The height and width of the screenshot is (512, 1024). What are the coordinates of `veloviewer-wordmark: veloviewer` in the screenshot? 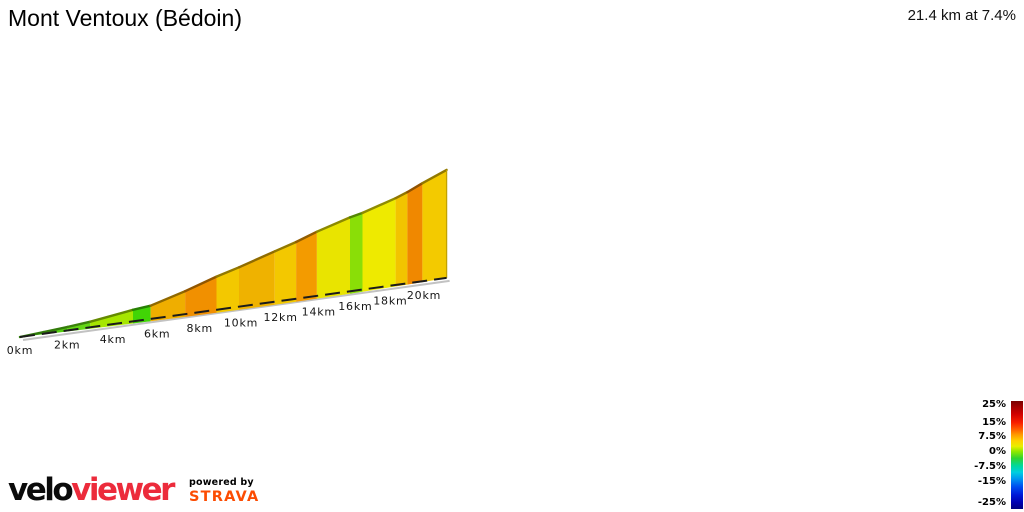 It's located at (91, 490).